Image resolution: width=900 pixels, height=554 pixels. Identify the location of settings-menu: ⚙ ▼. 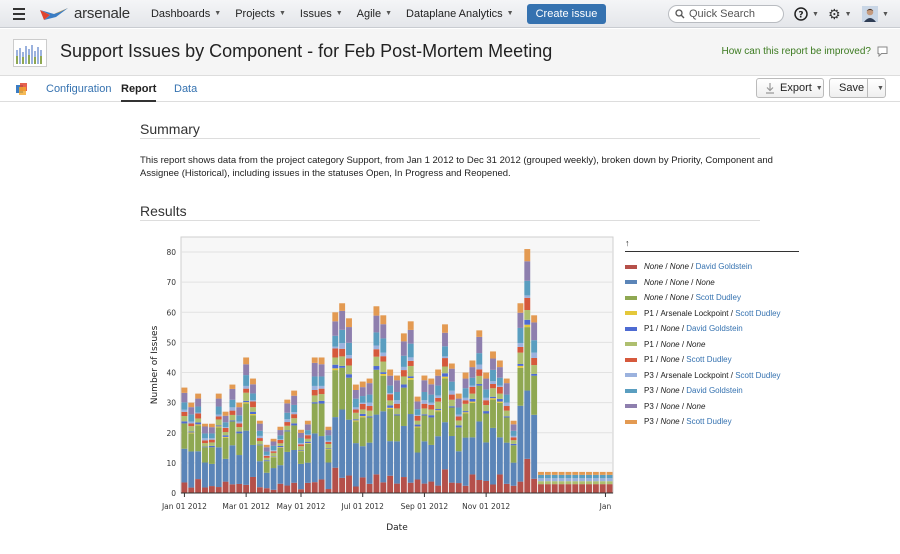
(840, 14).